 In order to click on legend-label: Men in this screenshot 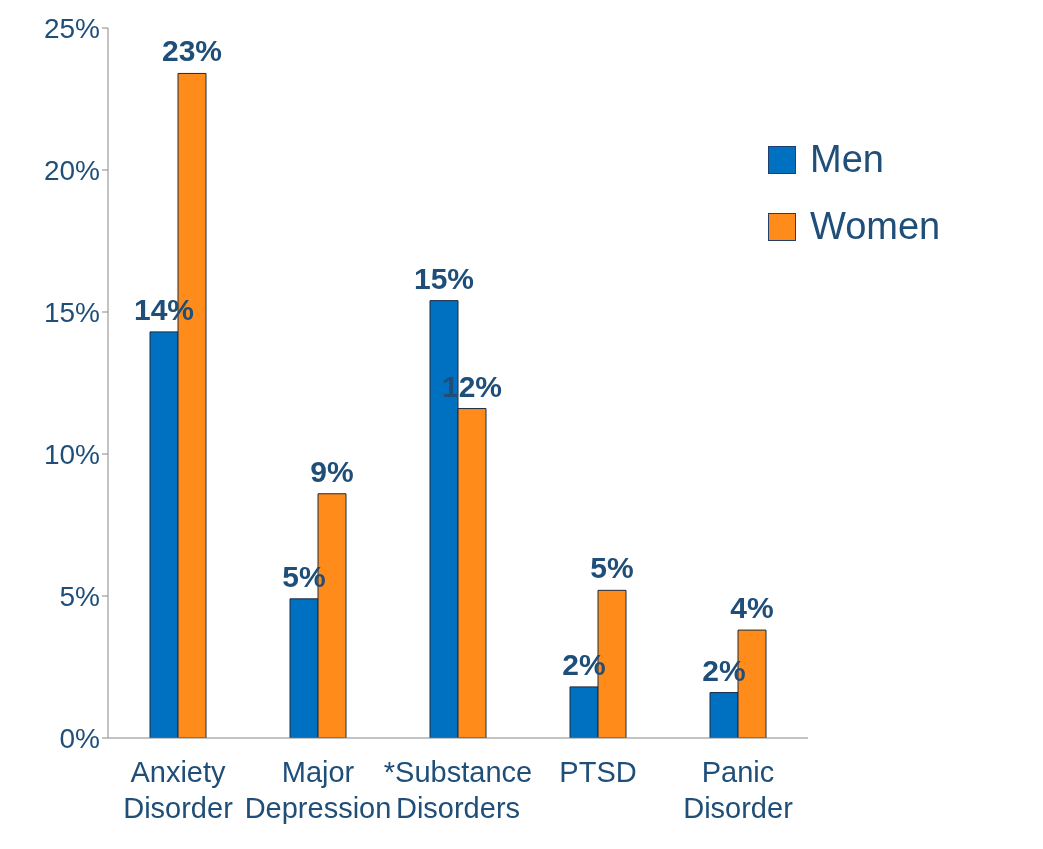, I will do `click(847, 159)`.